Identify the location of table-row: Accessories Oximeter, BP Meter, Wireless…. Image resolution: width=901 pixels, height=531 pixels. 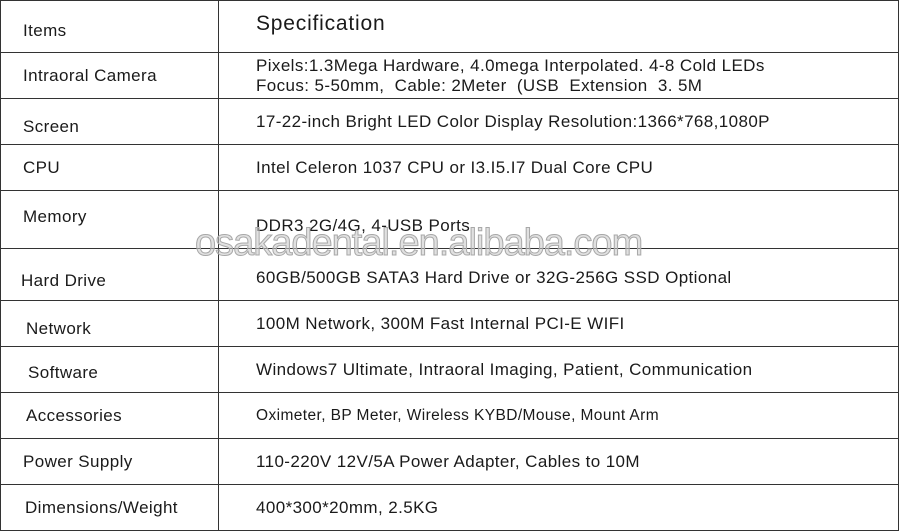
(449, 415).